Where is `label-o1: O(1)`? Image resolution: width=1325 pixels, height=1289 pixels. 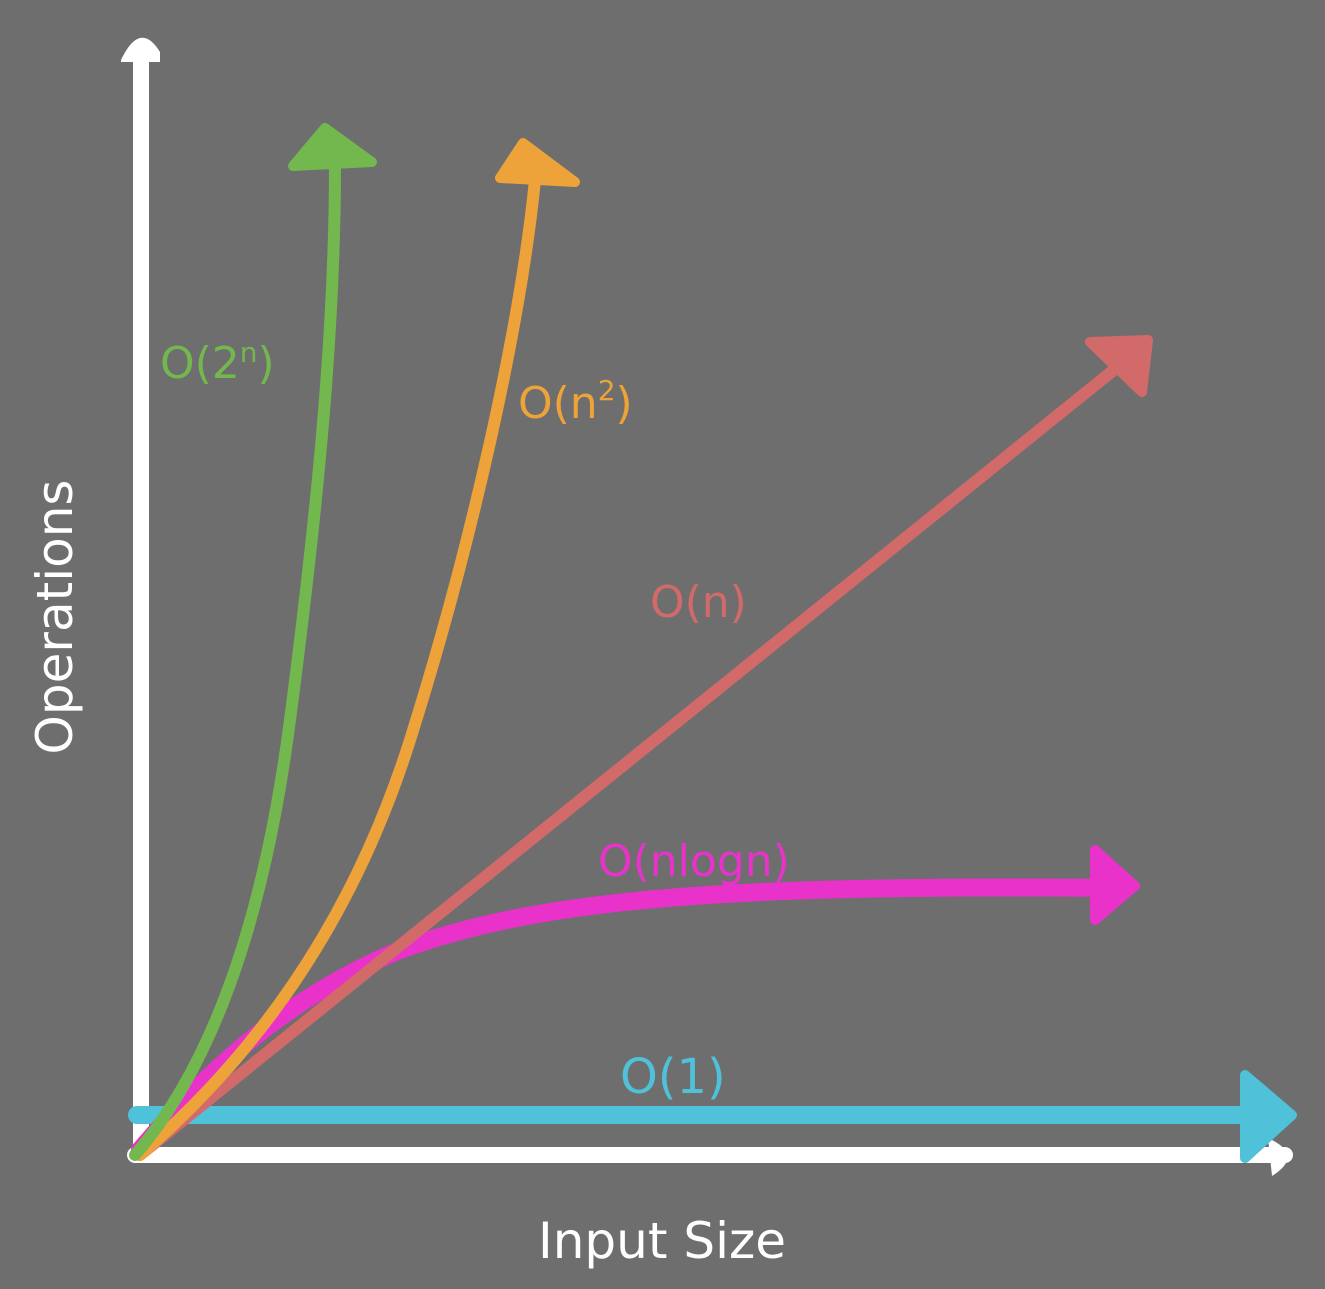
label-o1: O(1) is located at coordinates (673, 1077).